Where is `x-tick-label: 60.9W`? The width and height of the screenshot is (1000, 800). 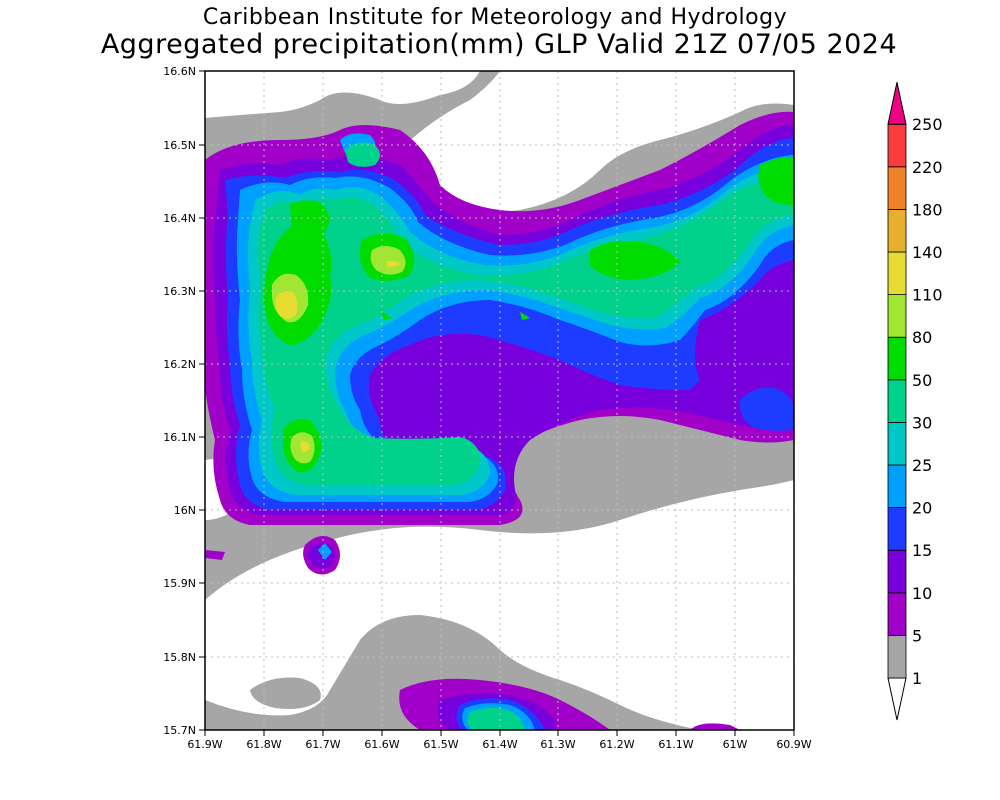
x-tick-label: 60.9W is located at coordinates (793, 744).